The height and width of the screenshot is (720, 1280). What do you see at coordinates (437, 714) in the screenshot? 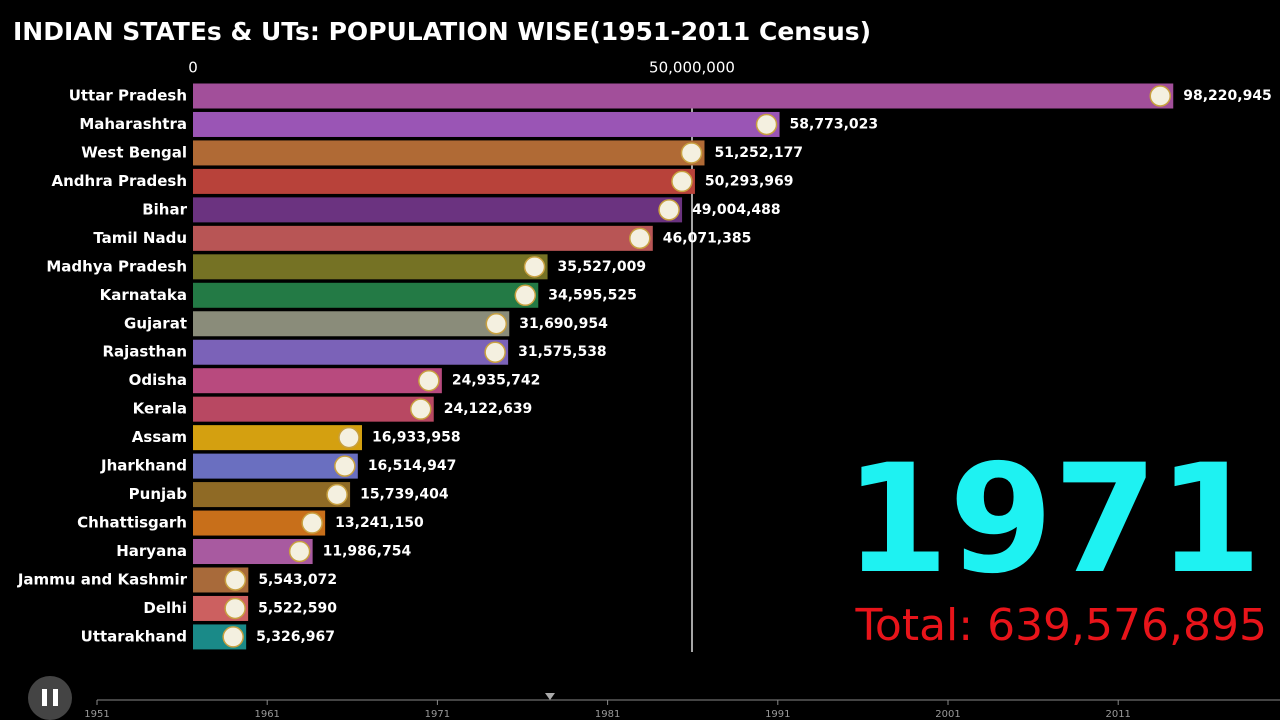
I see `timeline-label: 1971` at bounding box center [437, 714].